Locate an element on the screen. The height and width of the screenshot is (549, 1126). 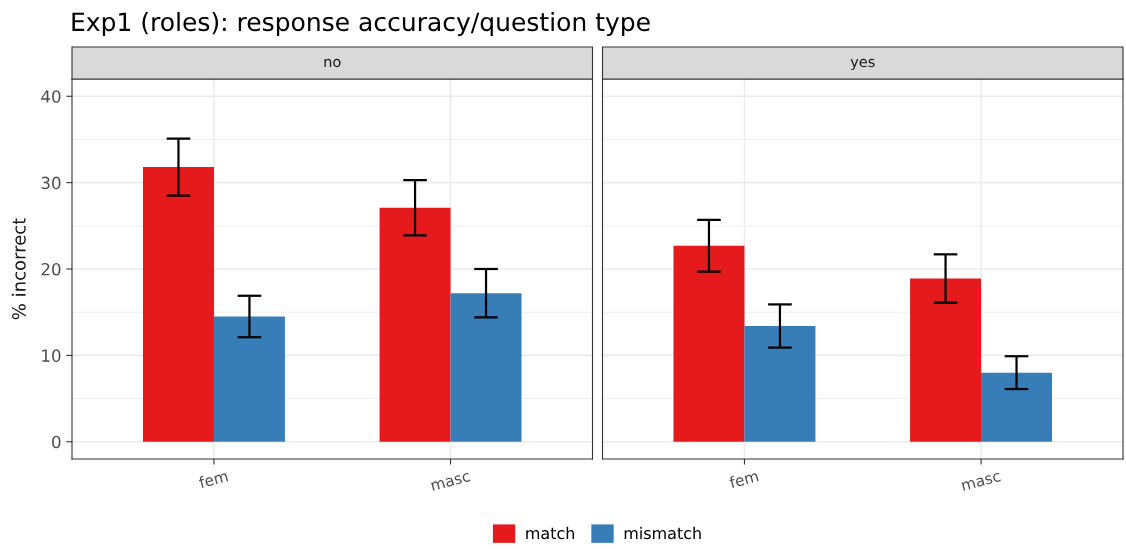
y-tick-label: 30 is located at coordinates (51, 183).